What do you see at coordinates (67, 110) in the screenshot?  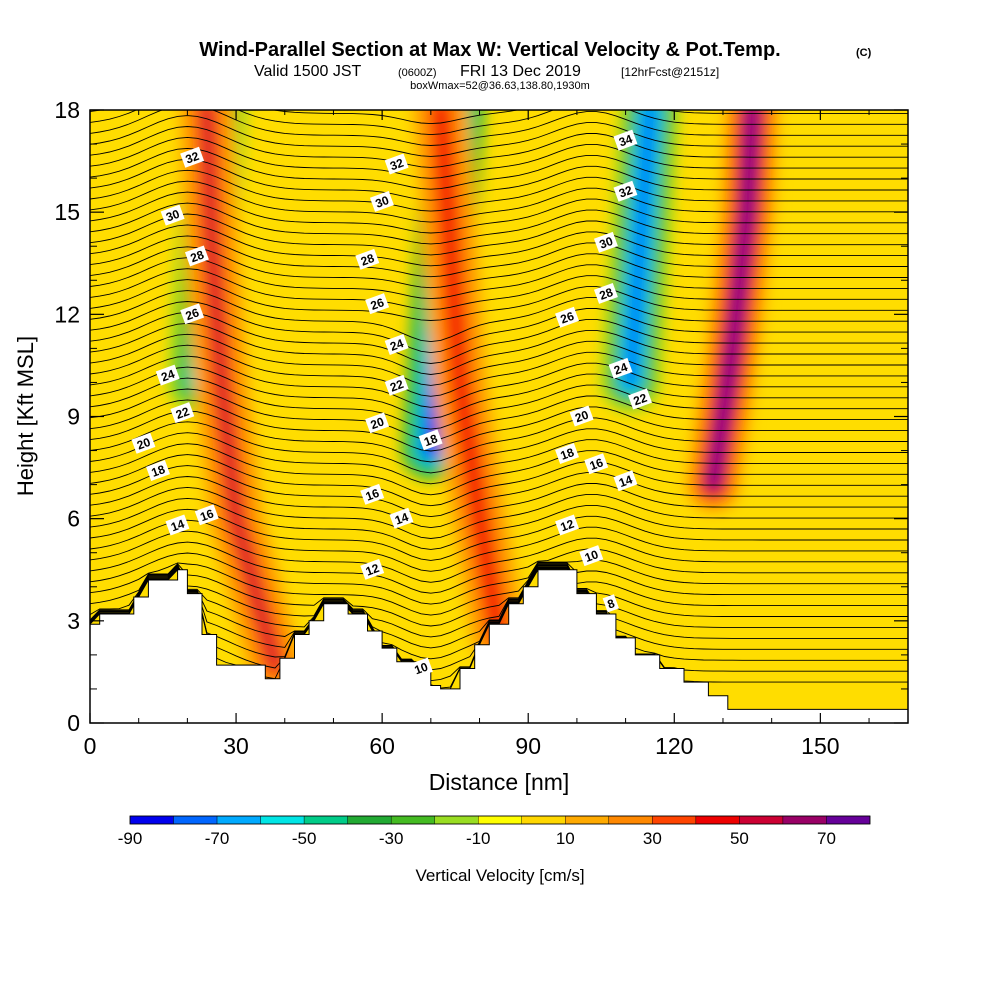 I see `y-tick-label: 18` at bounding box center [67, 110].